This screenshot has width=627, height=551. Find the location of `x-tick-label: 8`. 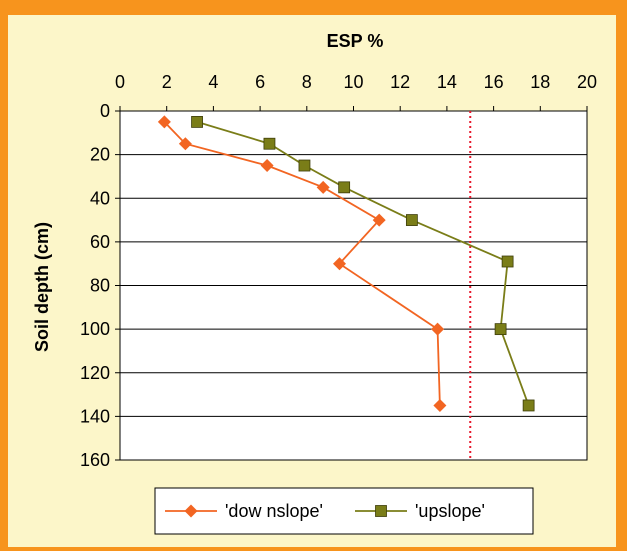

x-tick-label: 8 is located at coordinates (307, 82).